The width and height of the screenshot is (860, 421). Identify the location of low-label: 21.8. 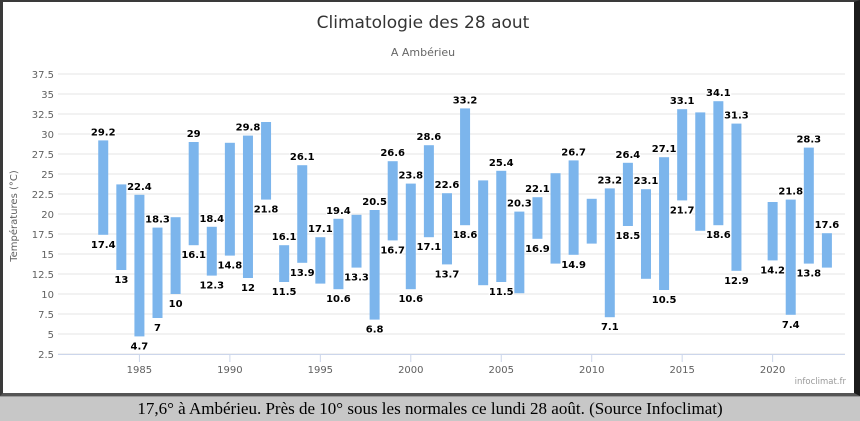
(266, 210).